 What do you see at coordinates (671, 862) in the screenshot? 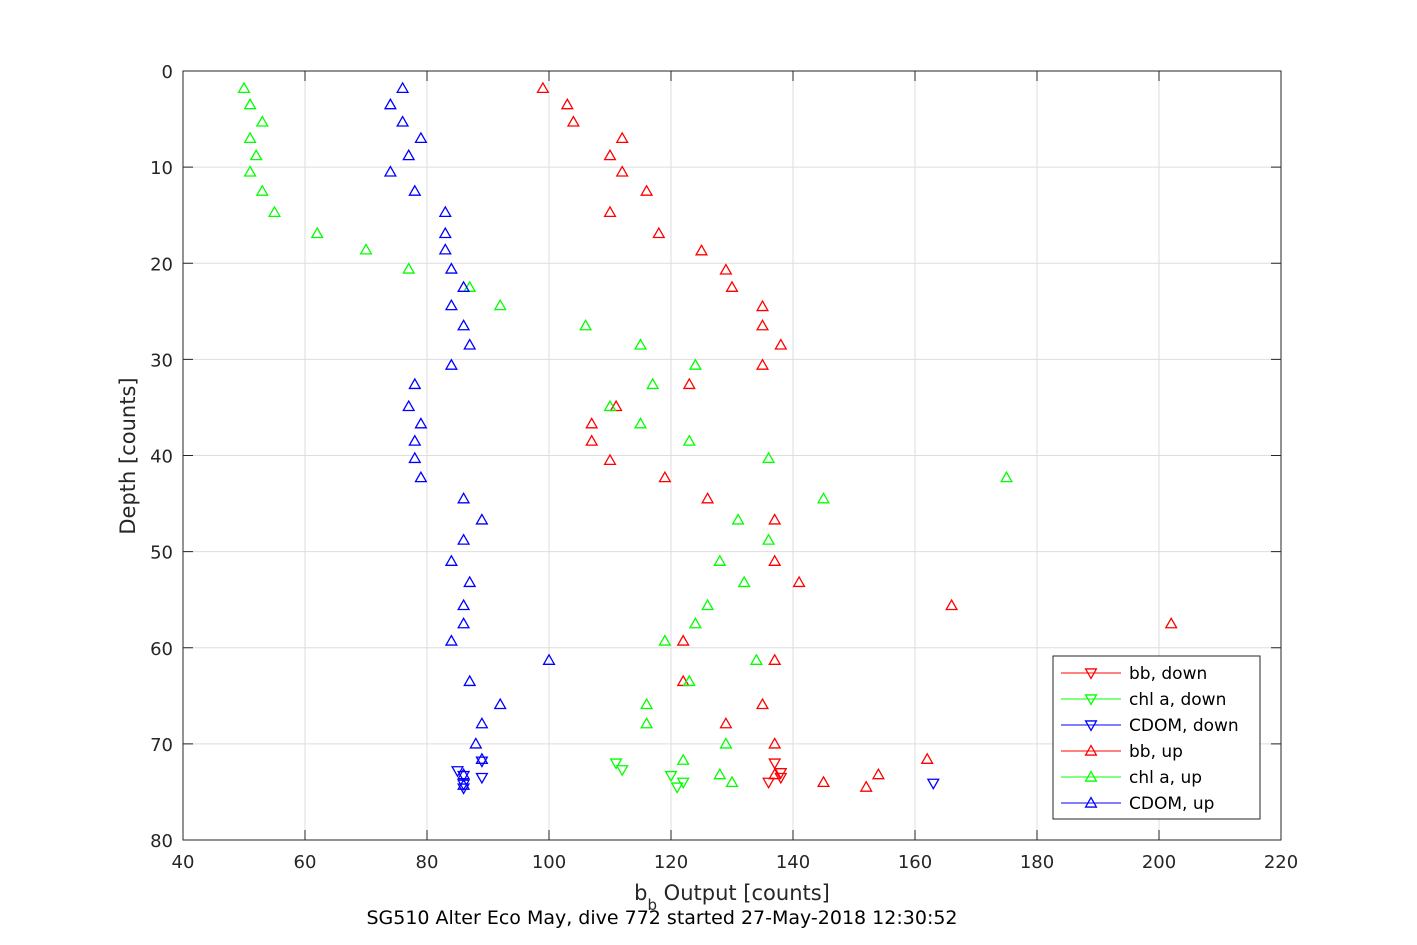
I see `x-tick-label: 120` at bounding box center [671, 862].